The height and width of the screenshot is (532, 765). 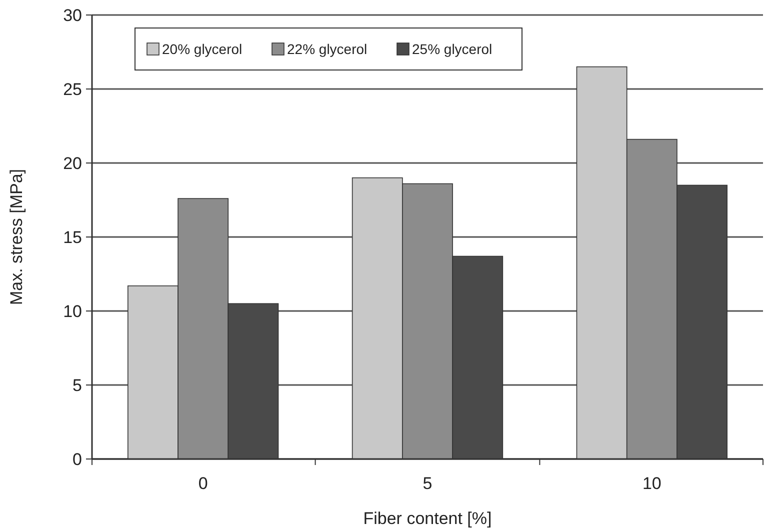 I want to click on y-tick-label: 30, so click(x=72, y=15).